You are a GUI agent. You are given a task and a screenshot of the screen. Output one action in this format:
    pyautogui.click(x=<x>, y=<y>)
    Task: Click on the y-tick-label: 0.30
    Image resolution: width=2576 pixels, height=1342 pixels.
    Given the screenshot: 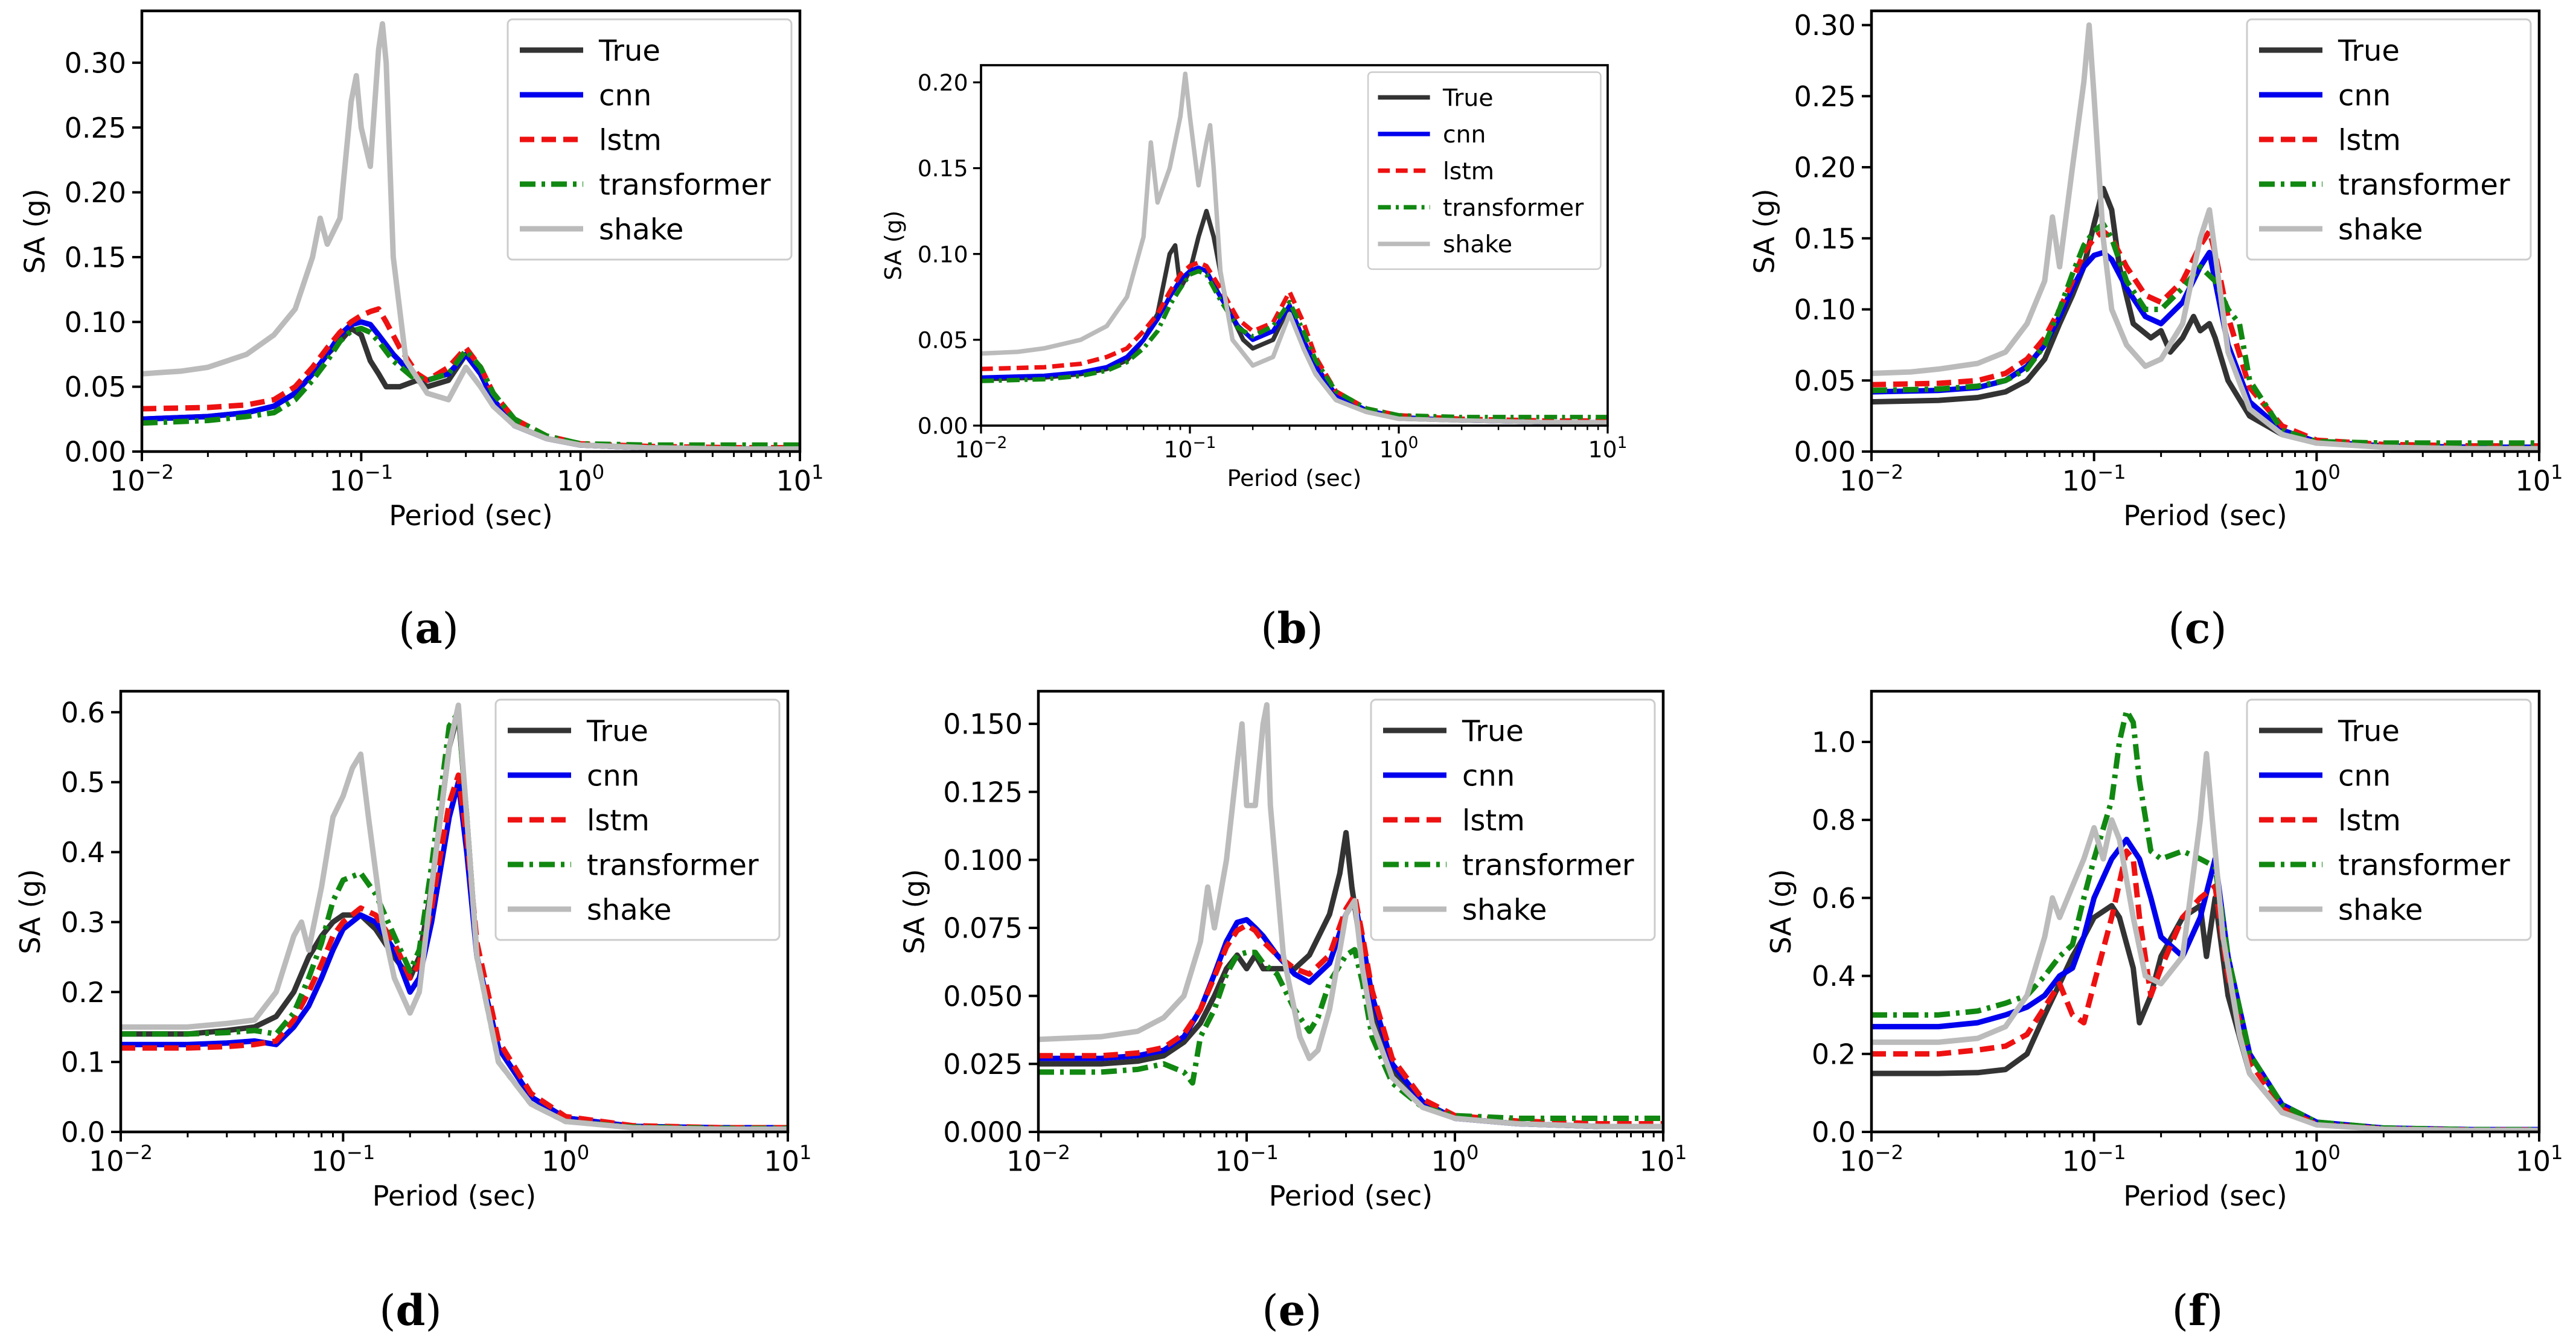 What is the action you would take?
    pyautogui.click(x=96, y=62)
    